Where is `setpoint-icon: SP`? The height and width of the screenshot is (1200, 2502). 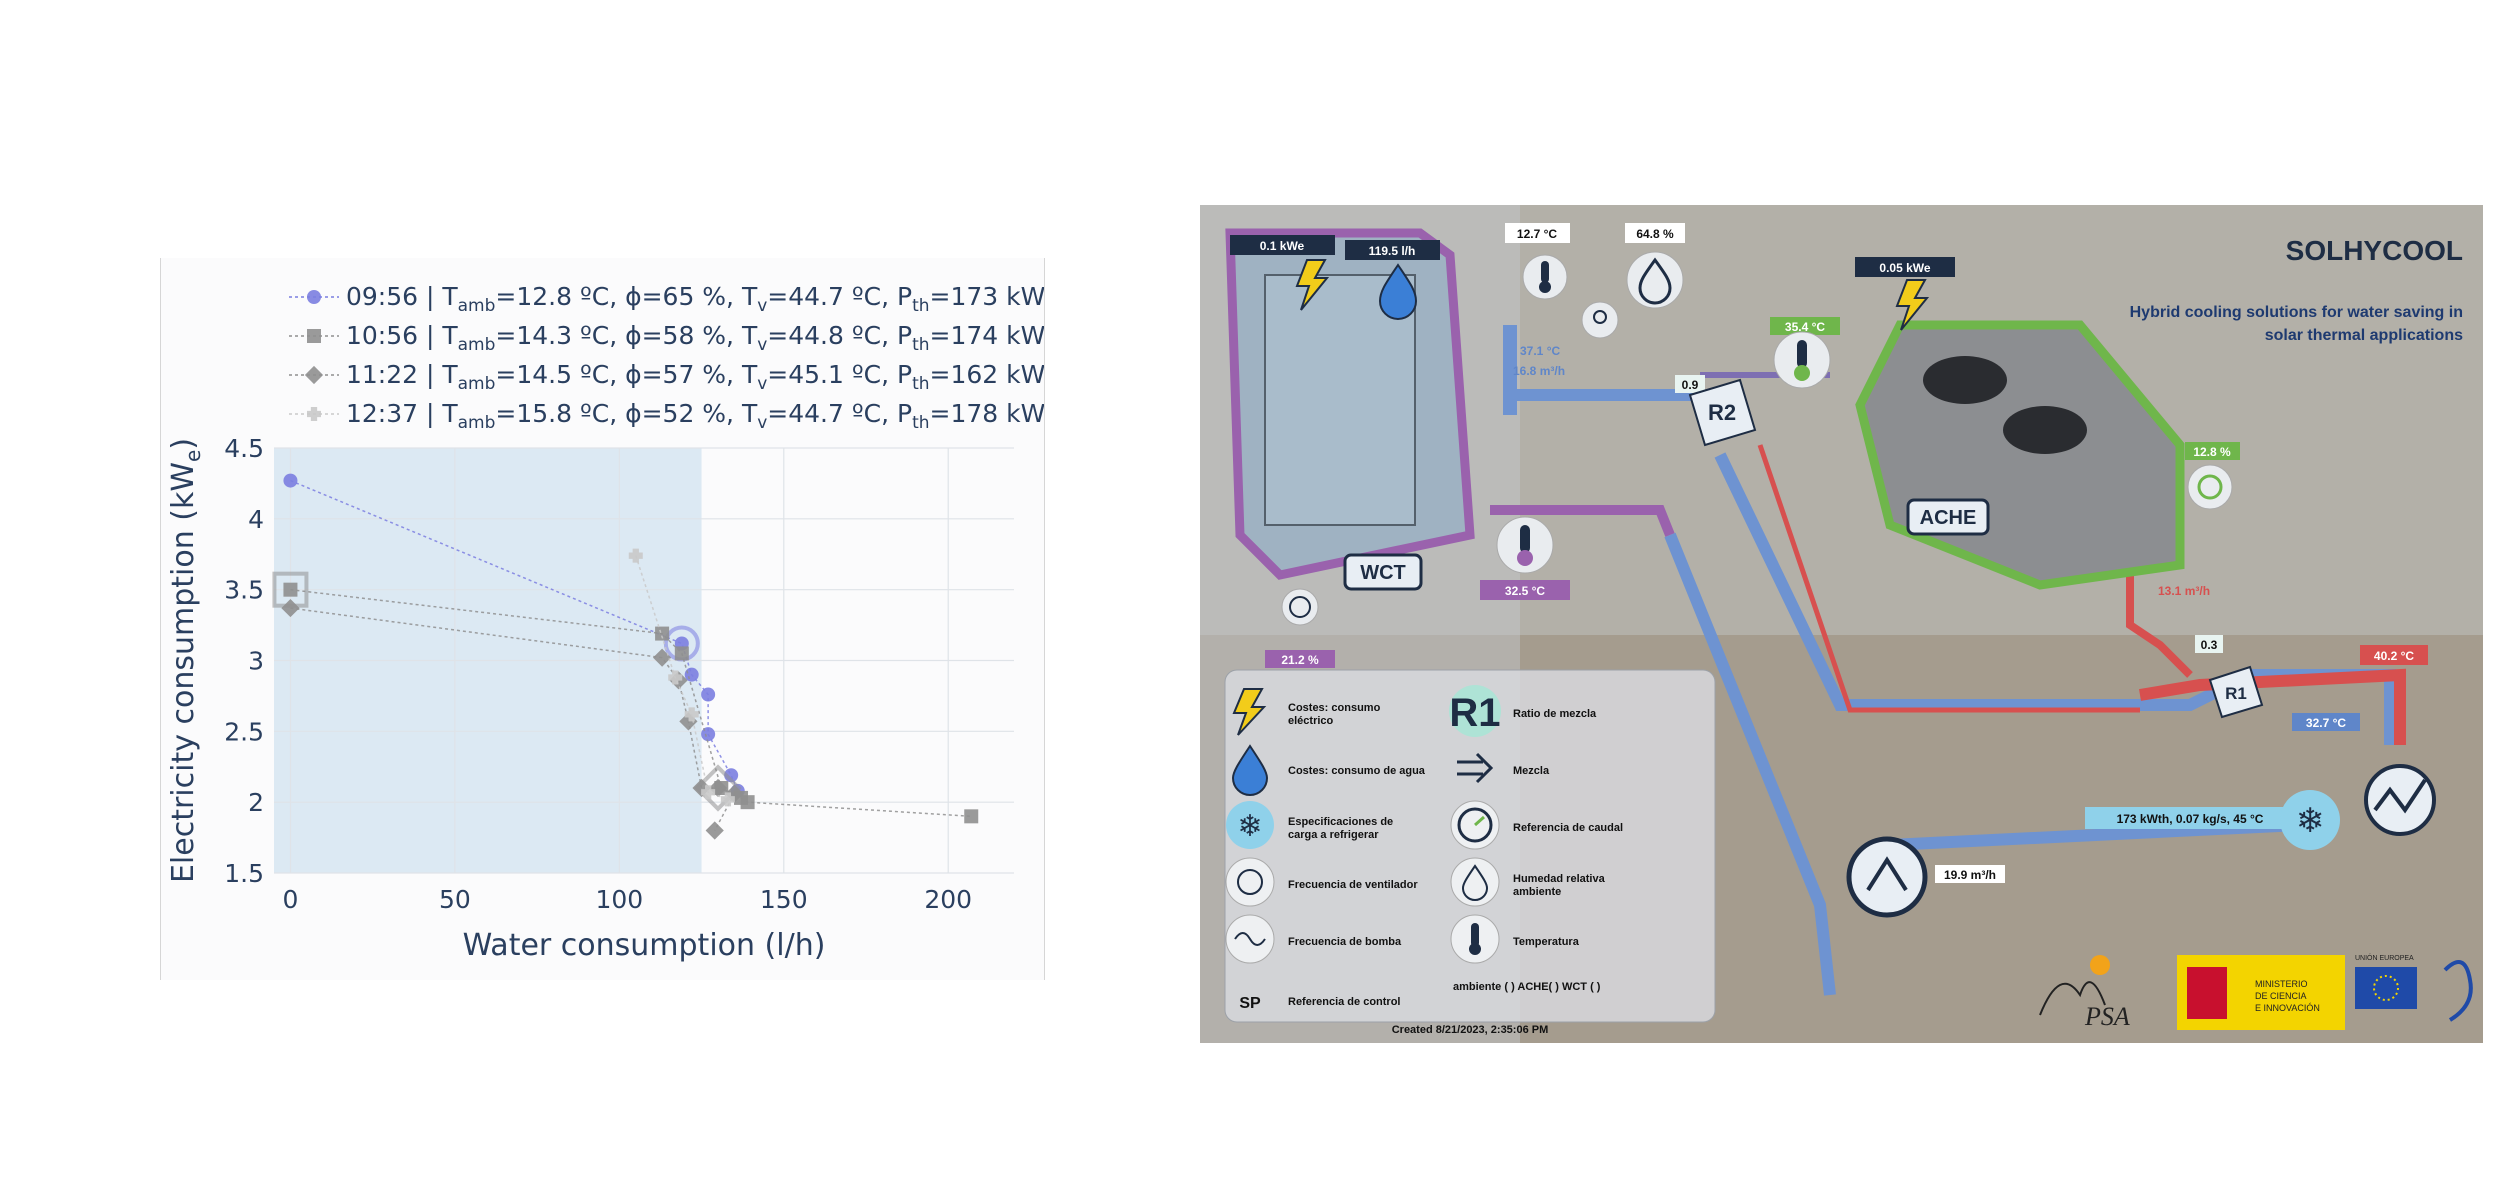
setpoint-icon: SP is located at coordinates (1250, 1003).